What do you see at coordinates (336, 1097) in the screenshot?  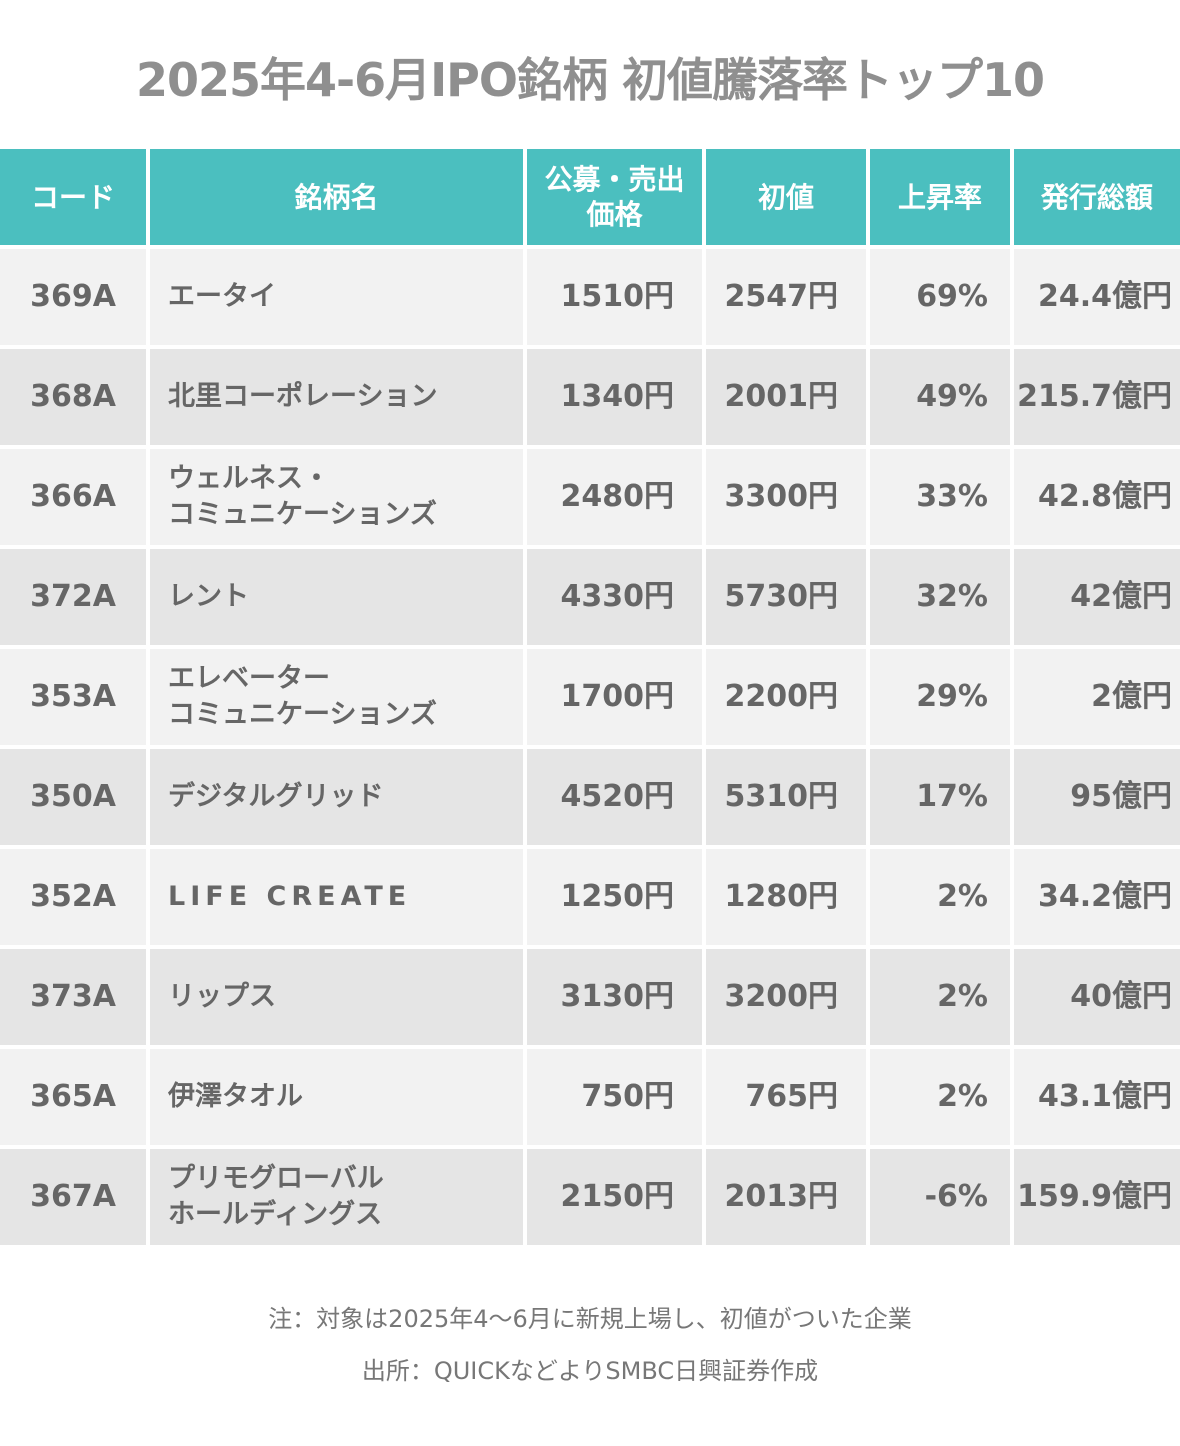 I see `cell-name: 伊澤タオル` at bounding box center [336, 1097].